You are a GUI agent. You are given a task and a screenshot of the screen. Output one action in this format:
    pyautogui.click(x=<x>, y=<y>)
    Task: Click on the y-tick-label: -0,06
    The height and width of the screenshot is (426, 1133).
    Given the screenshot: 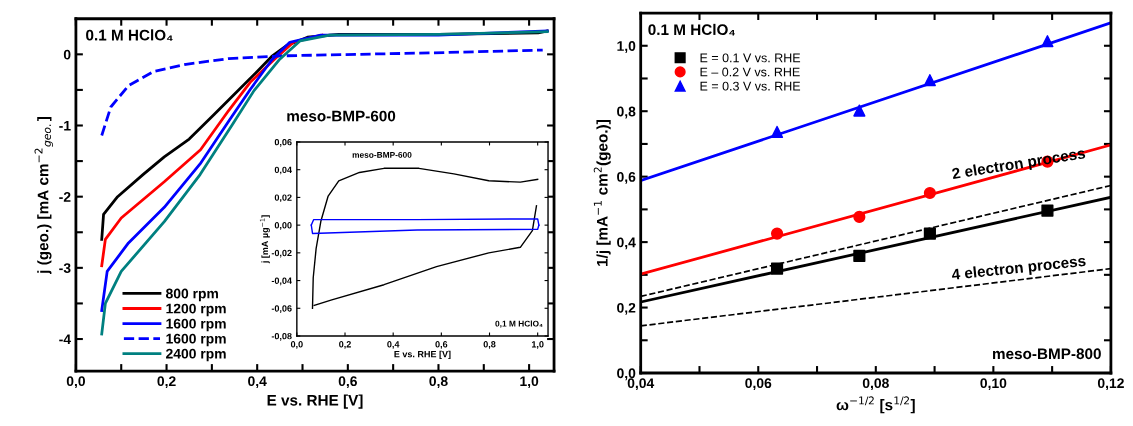 What is the action you would take?
    pyautogui.click(x=281, y=309)
    